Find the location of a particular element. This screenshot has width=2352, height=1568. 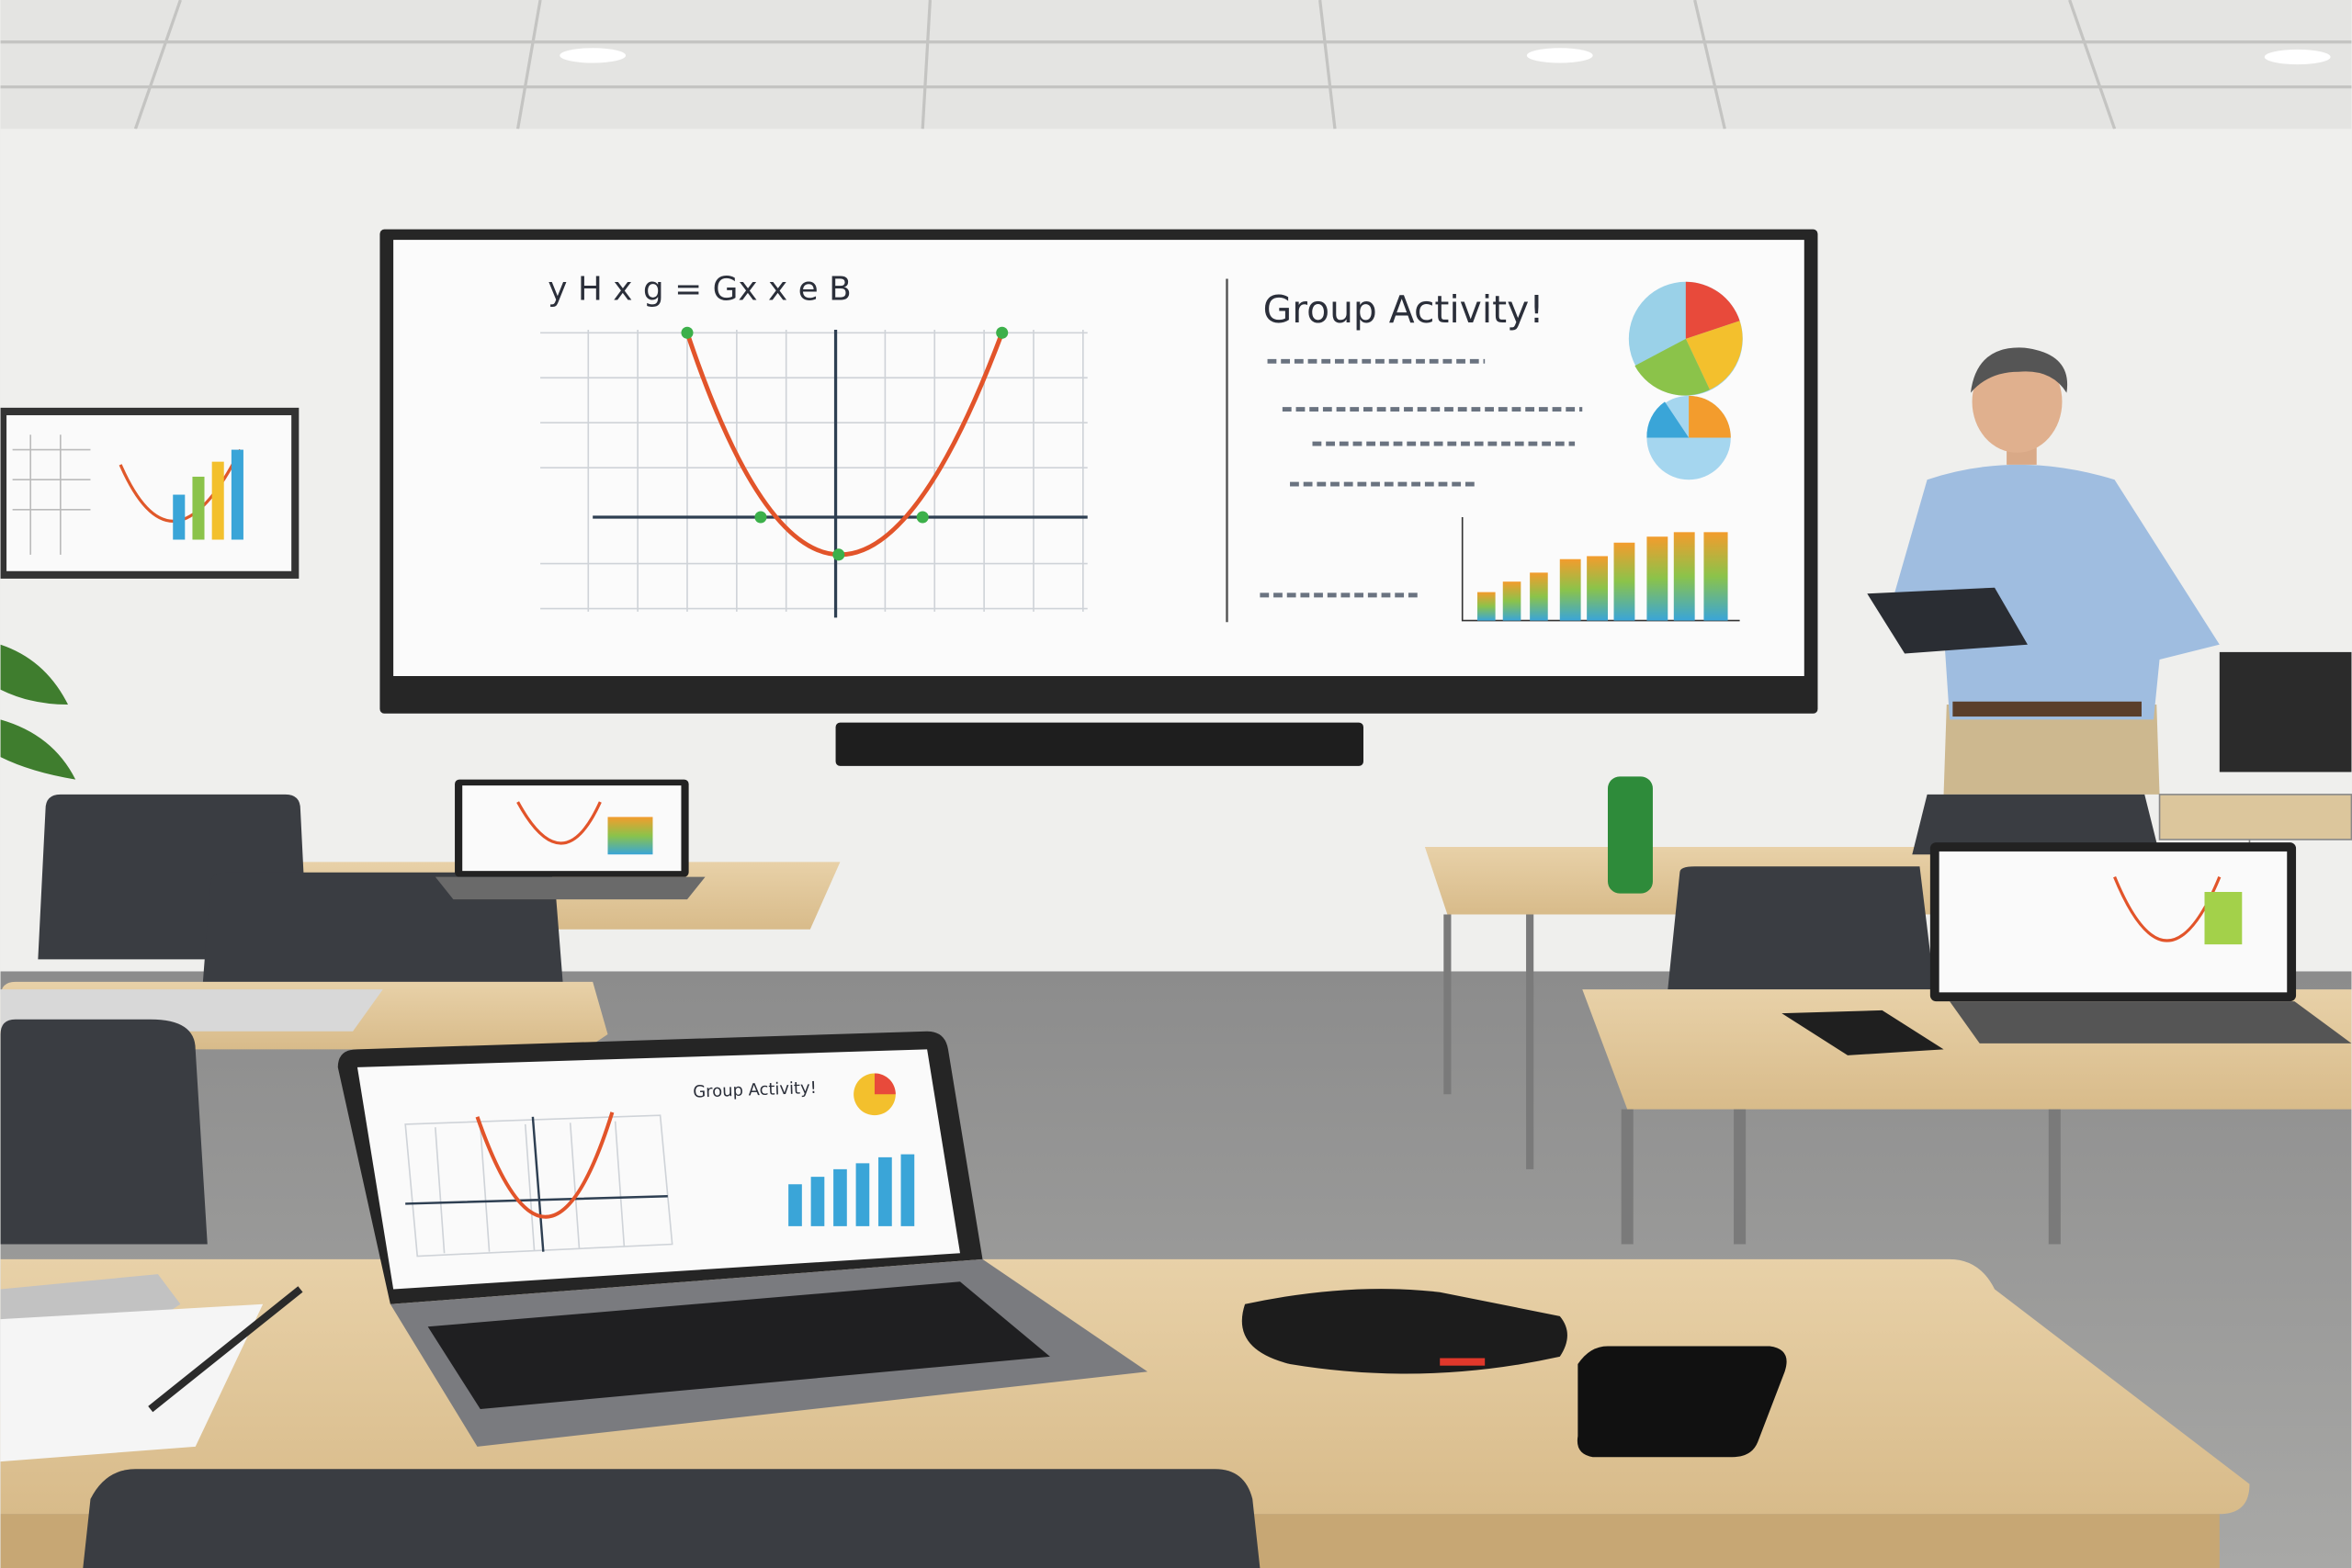

graph is located at coordinates (814, 472).